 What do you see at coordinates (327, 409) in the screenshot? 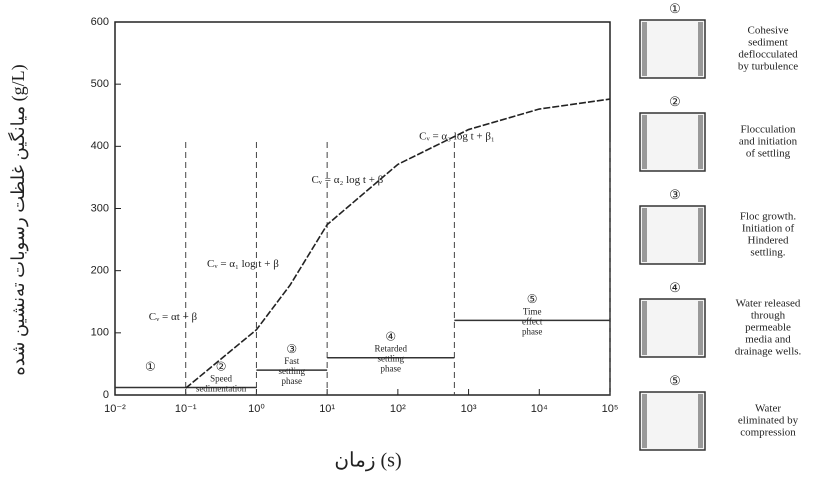
I see `x-tick-label: 10¹` at bounding box center [327, 409].